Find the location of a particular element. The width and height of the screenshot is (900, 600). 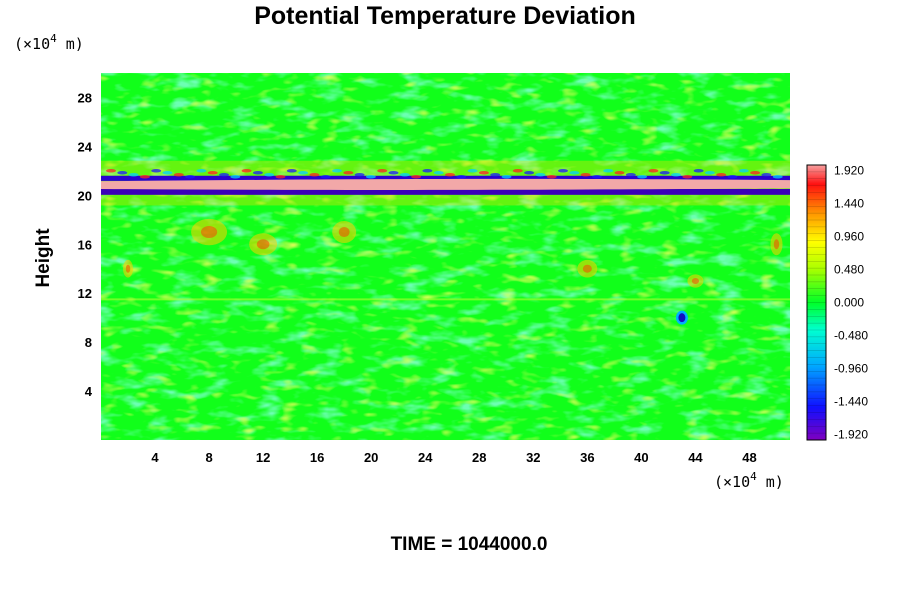

y-unit-exponent: 4 is located at coordinates (53, 38).